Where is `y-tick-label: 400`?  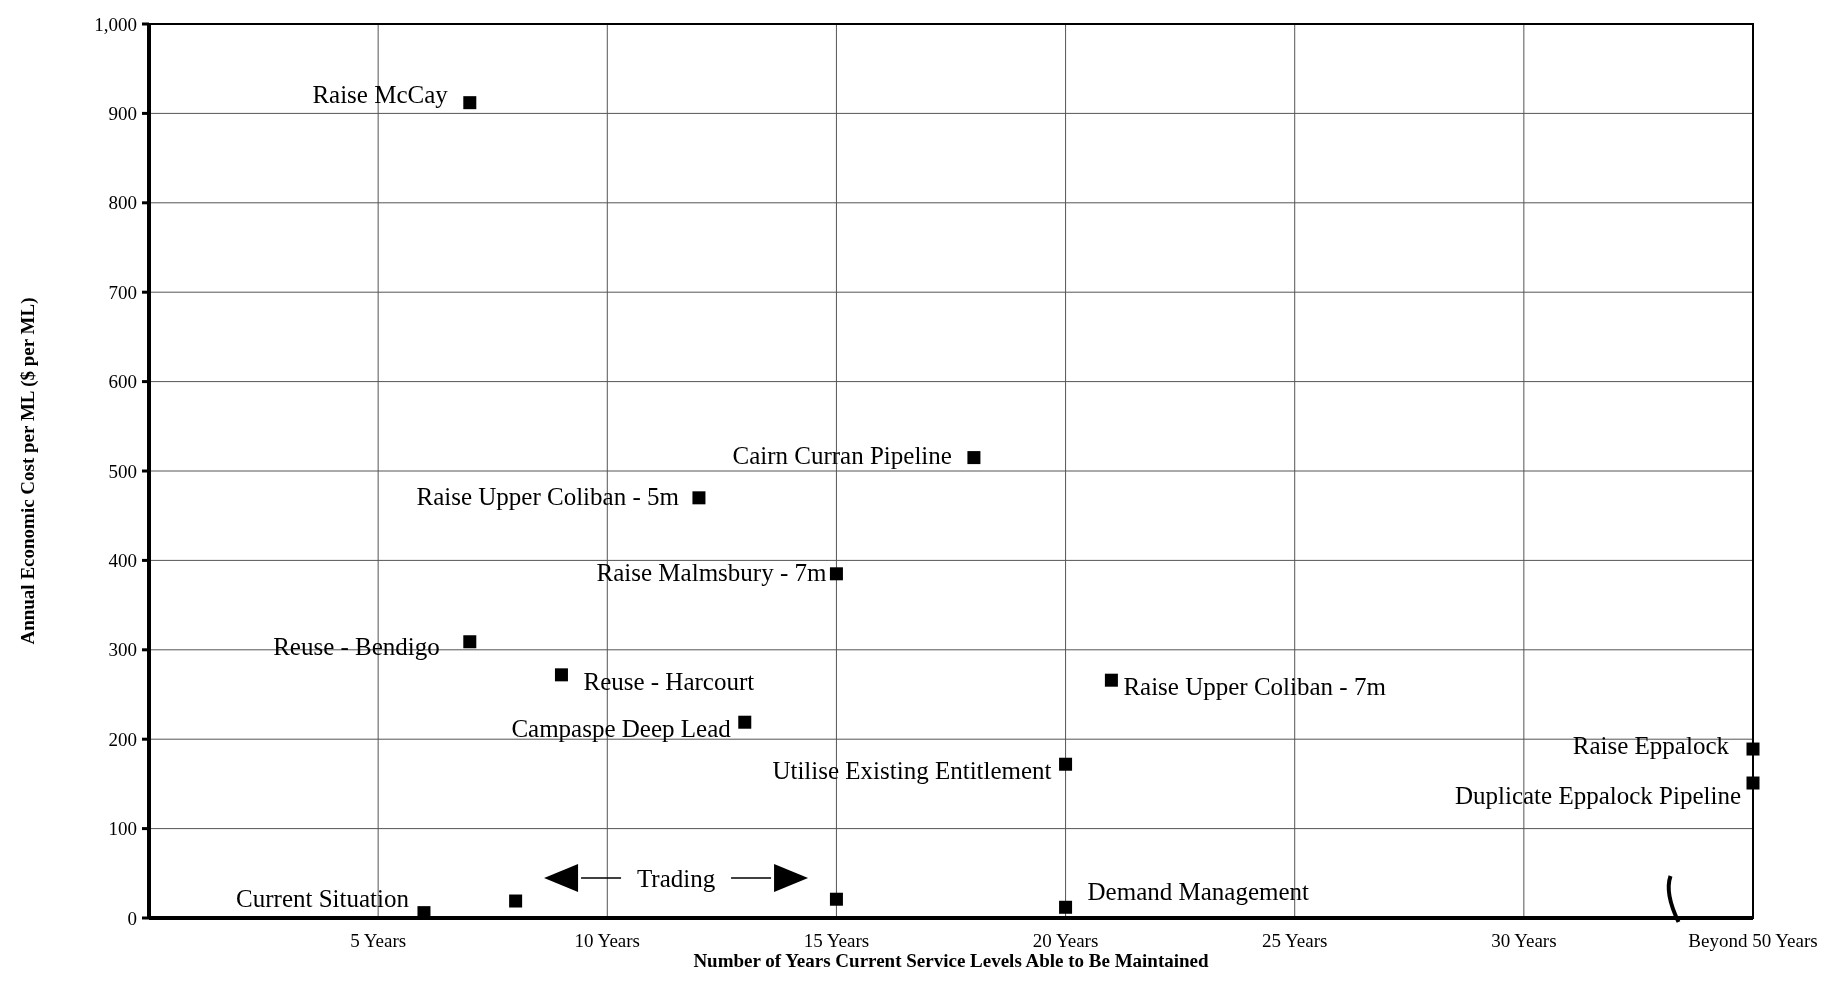 y-tick-label: 400 is located at coordinates (122, 561).